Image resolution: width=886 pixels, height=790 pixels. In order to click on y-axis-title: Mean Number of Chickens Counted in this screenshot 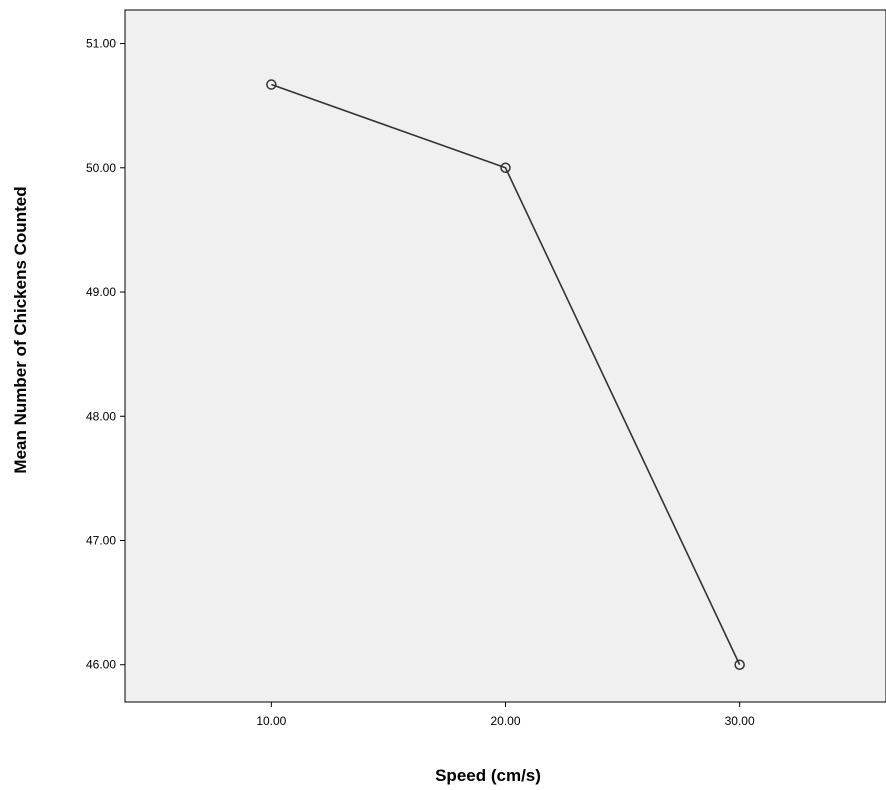, I will do `click(20, 329)`.